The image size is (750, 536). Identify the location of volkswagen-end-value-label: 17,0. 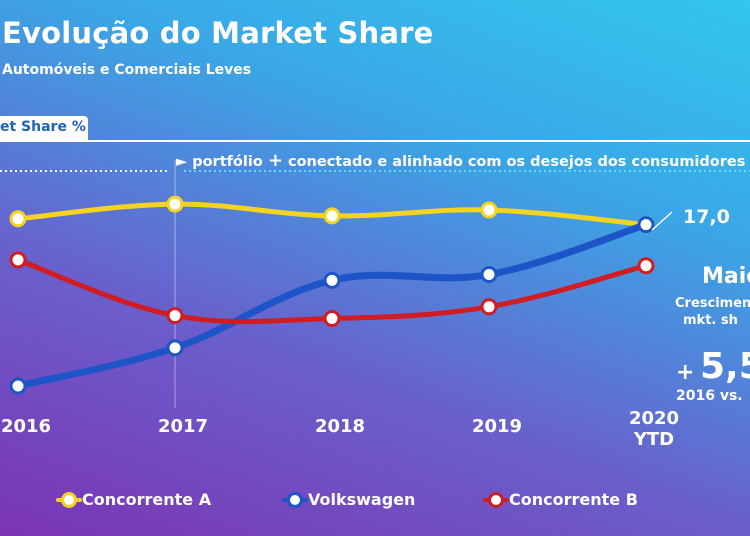
(706, 217).